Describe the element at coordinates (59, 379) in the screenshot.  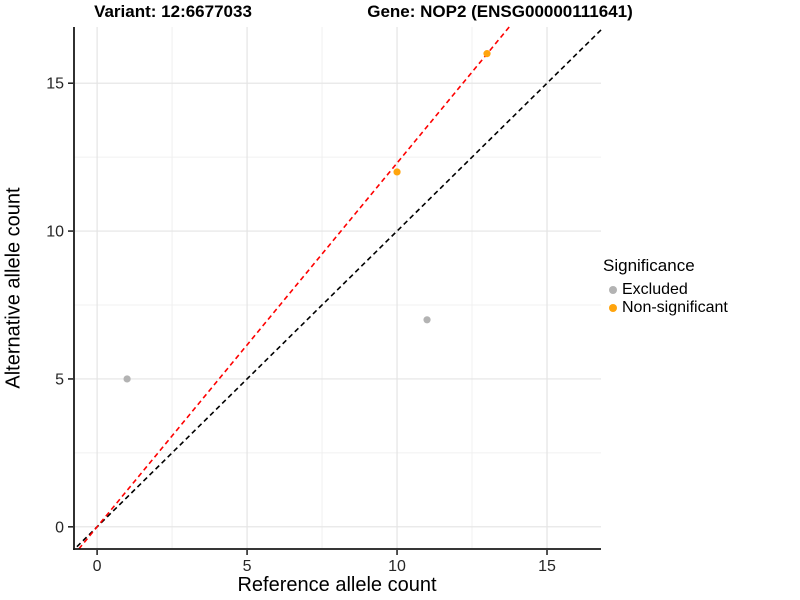
I see `y-tick-label: 5` at that location.